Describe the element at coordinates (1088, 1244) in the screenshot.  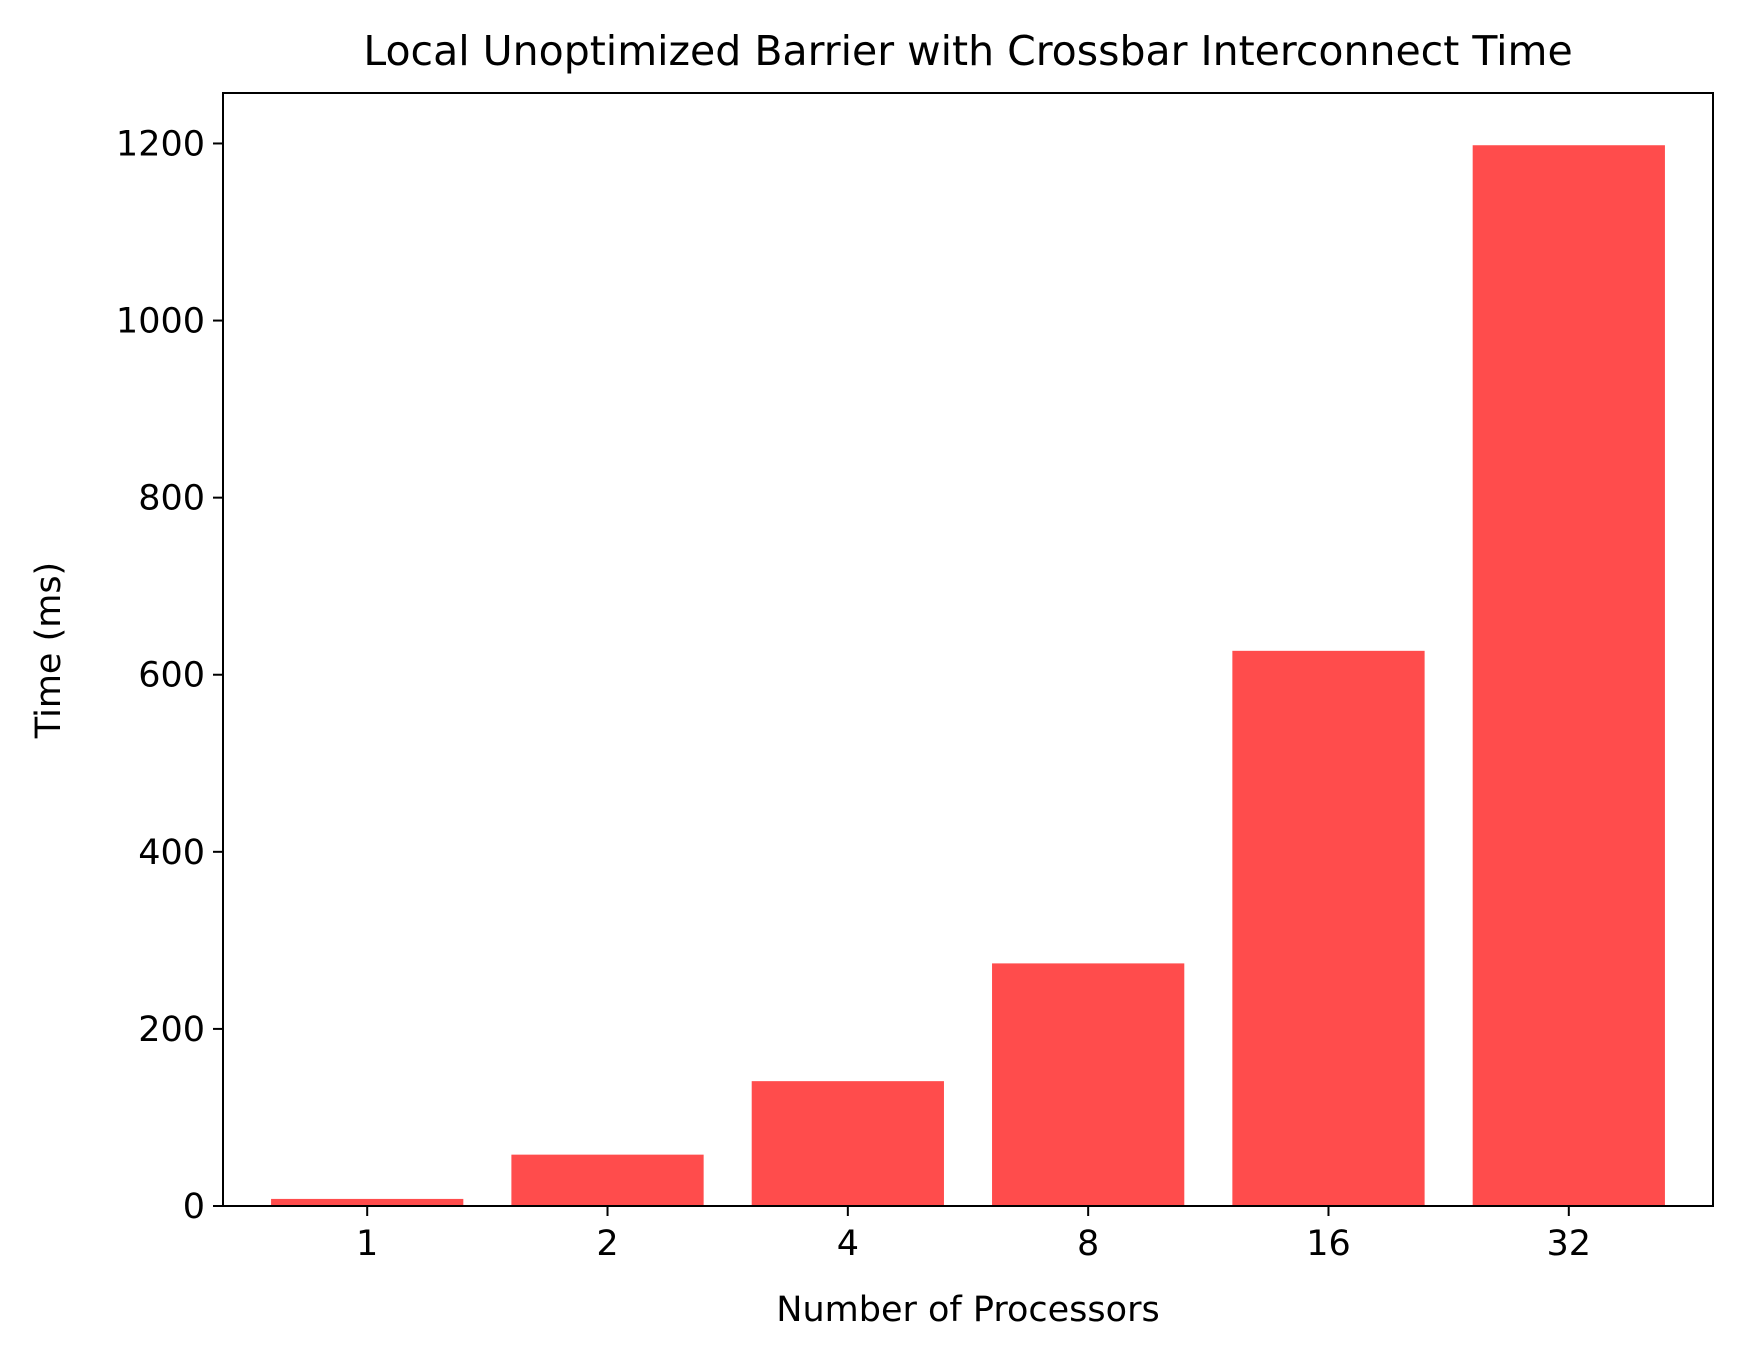
I see `x-tick-label: 8` at that location.